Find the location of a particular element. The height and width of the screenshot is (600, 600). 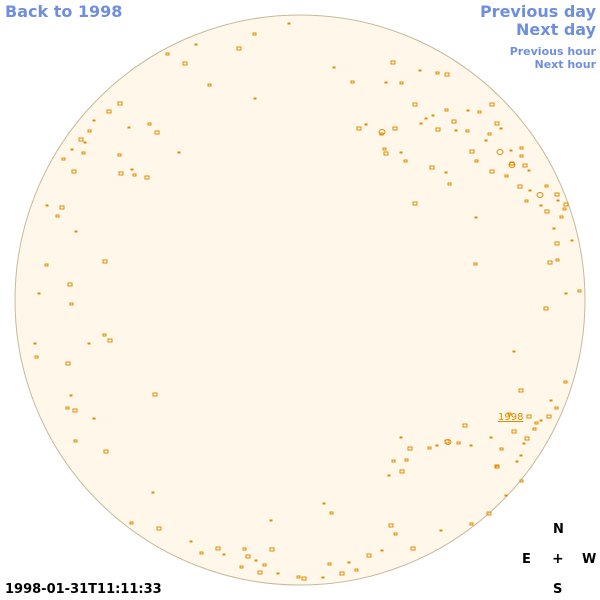

compass-east: E is located at coordinates (526, 559).